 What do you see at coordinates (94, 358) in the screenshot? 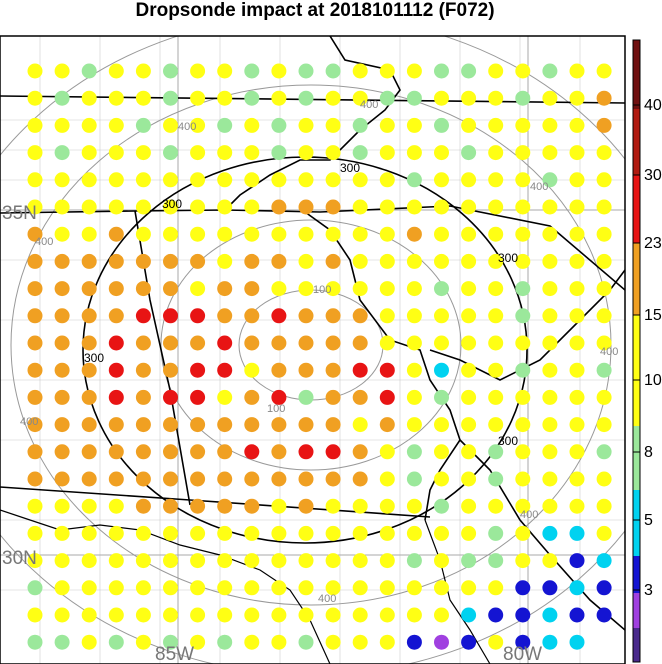
I see `contour-label-300-left: 300` at bounding box center [94, 358].